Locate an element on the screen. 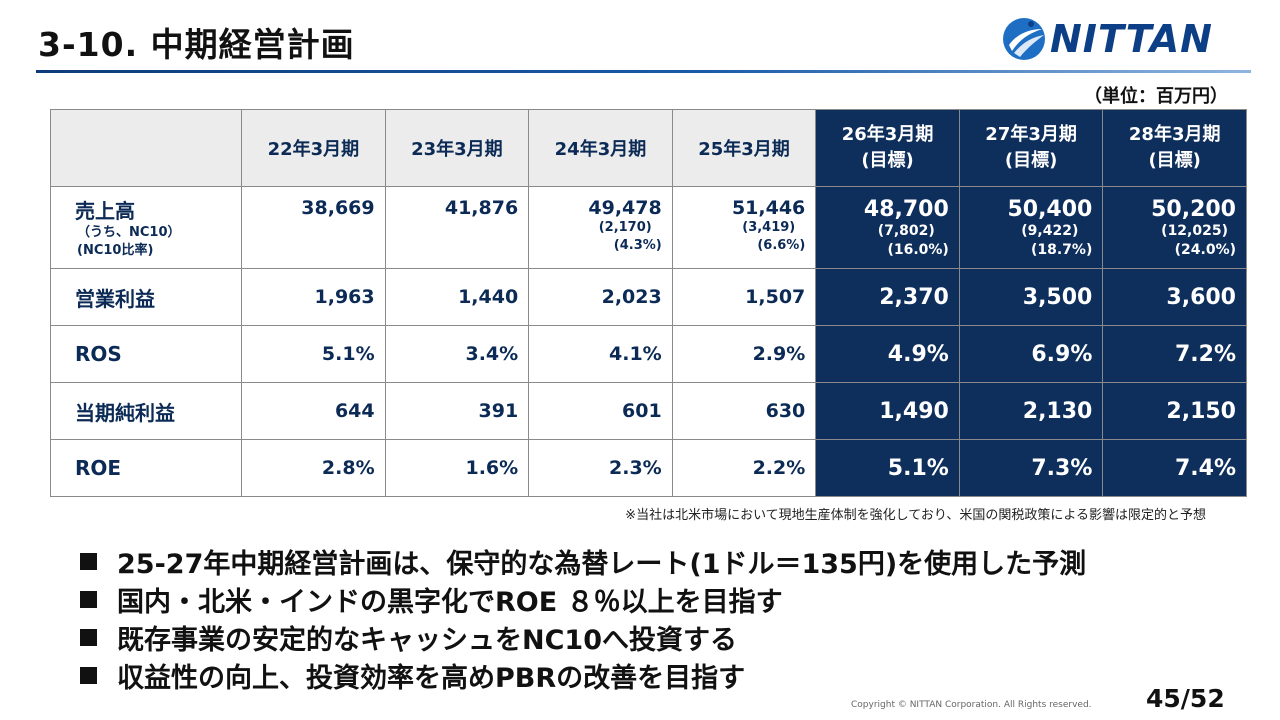 The width and height of the screenshot is (1280, 720). list-item: 国内・北米・インドの黒字化でROE ８％以上を目指す is located at coordinates (583, 599).